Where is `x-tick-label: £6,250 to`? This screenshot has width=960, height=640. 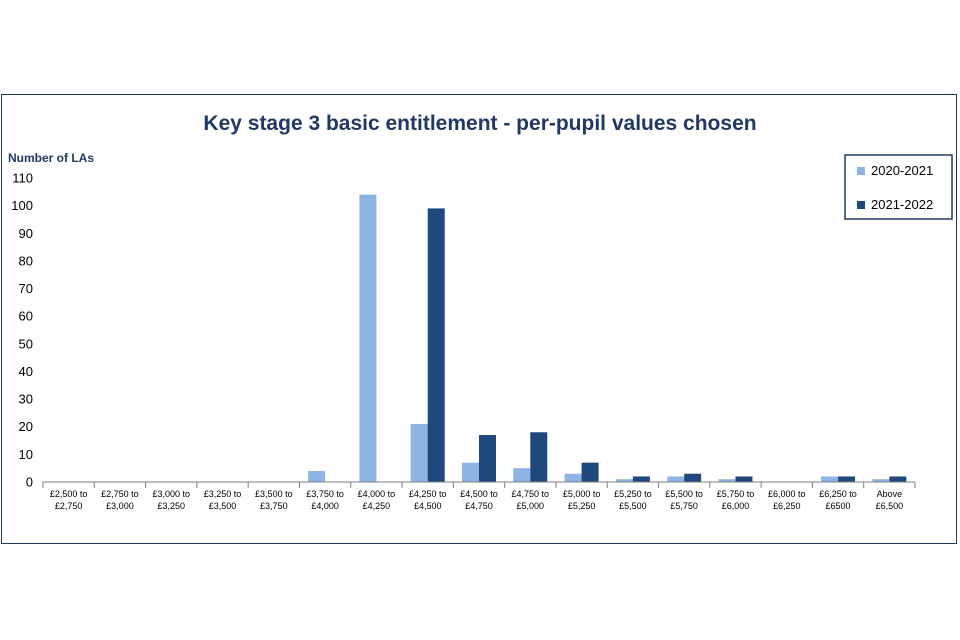 x-tick-label: £6,250 to is located at coordinates (838, 494).